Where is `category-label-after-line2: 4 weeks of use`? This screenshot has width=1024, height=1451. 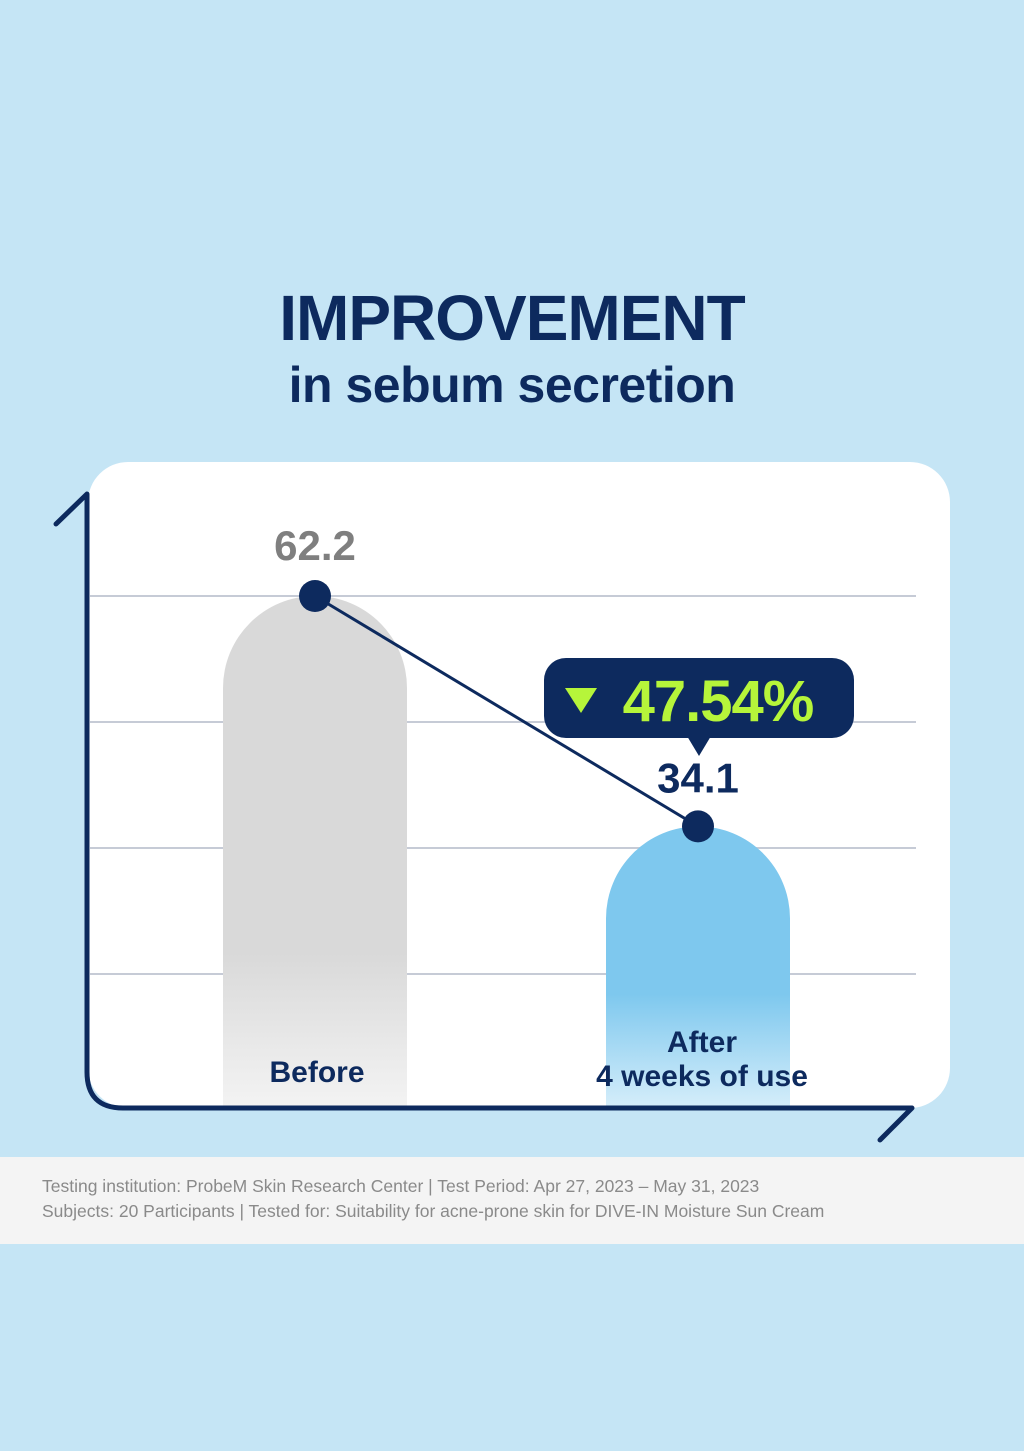
category-label-after-line2: 4 weeks of use is located at coordinates (702, 1076).